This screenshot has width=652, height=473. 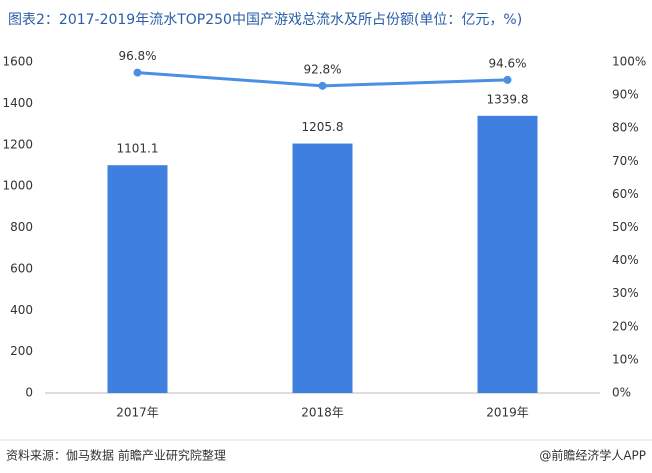 What do you see at coordinates (21, 268) in the screenshot?
I see `y-tick-label: 600` at bounding box center [21, 268].